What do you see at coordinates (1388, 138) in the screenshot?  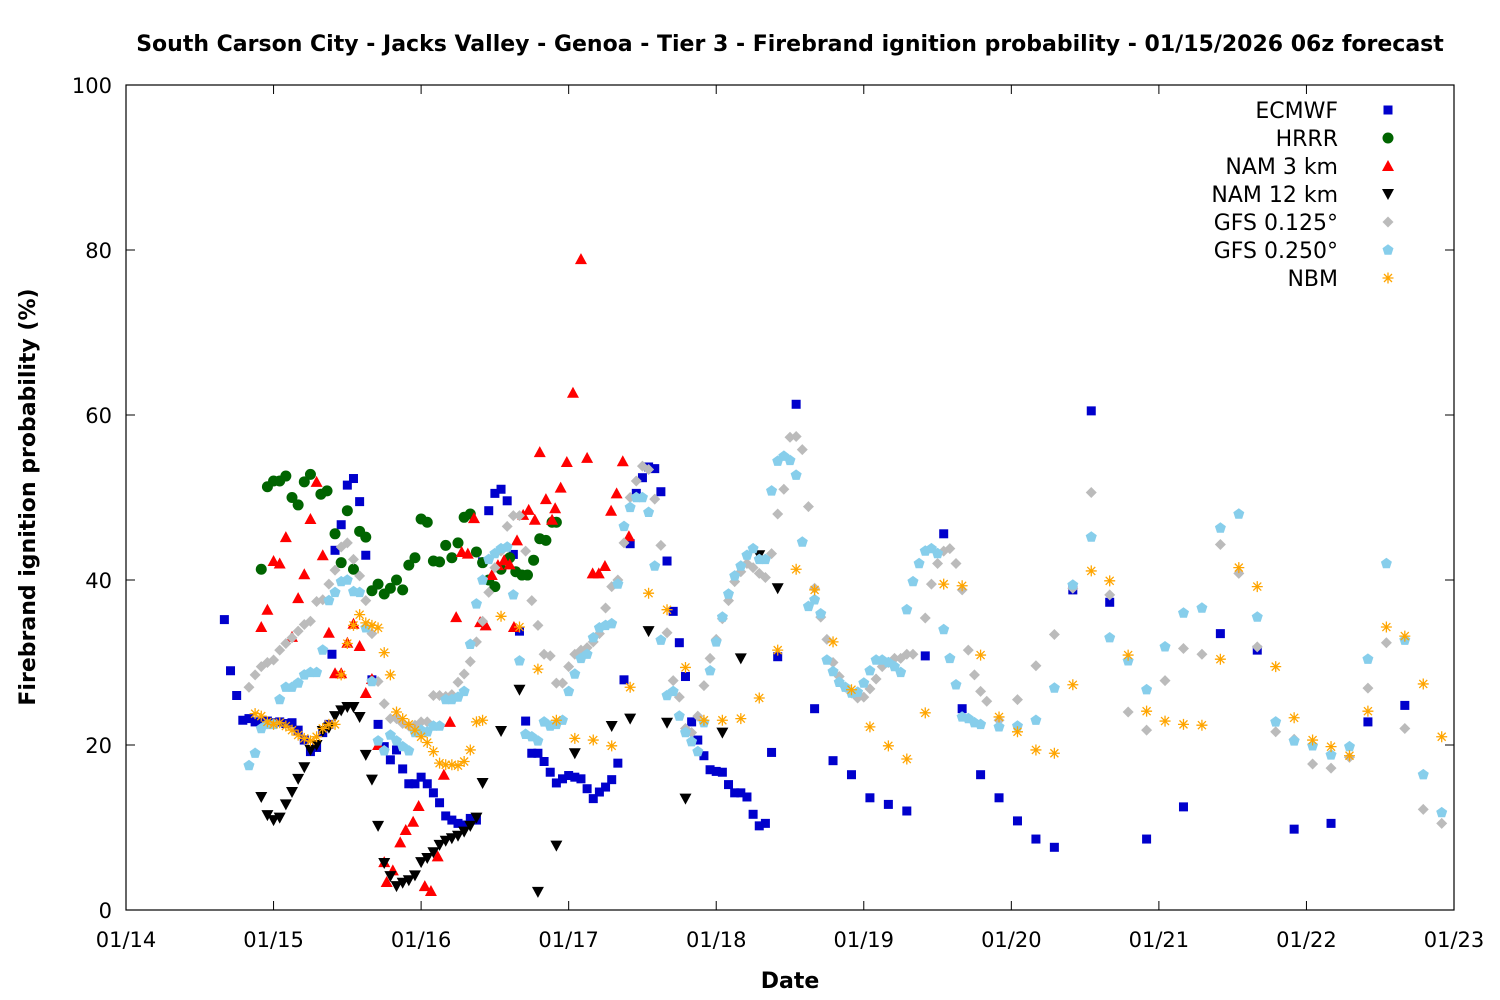 I see `legend-marker-hrrr` at bounding box center [1388, 138].